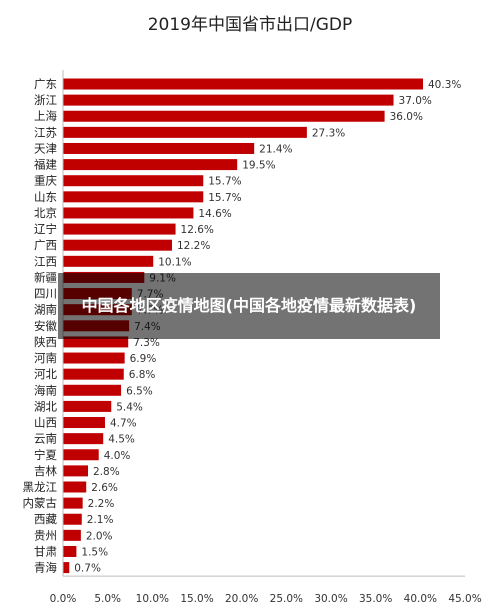 The height and width of the screenshot is (615, 500). What do you see at coordinates (104, 488) in the screenshot?
I see `value-label: 2.6%` at bounding box center [104, 488].